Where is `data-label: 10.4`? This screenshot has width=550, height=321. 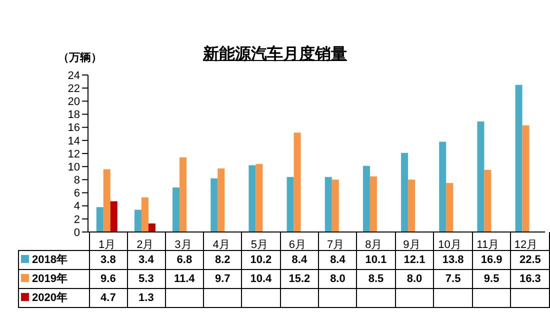 data-label: 10.4 is located at coordinates (261, 278).